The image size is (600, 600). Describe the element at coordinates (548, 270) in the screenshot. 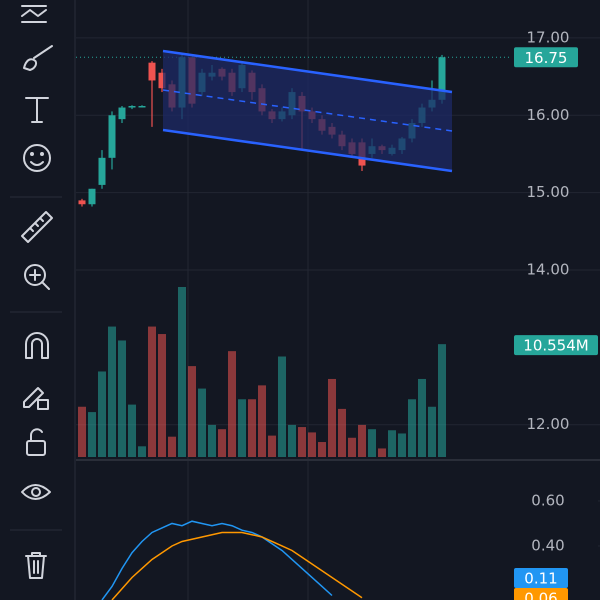

I see `y-tick-label: 14.00` at that location.